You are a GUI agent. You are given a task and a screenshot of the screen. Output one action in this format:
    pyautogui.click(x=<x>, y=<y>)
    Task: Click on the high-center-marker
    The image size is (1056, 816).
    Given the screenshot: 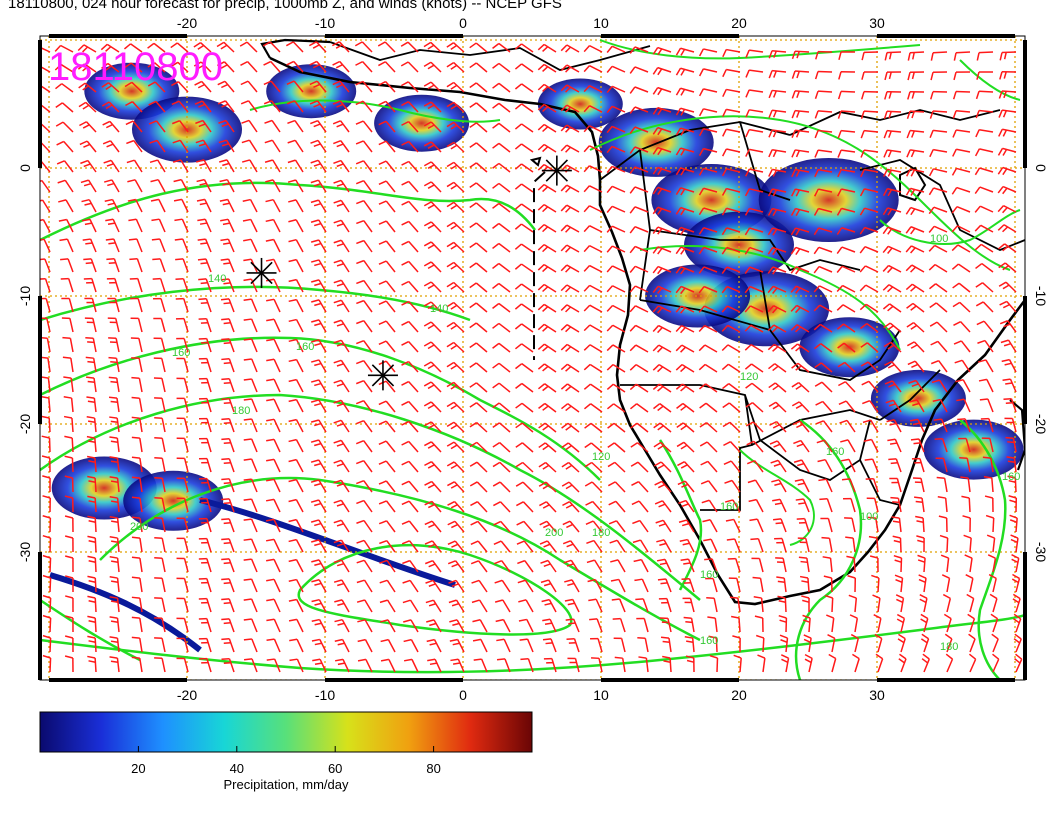 What is the action you would take?
    pyautogui.click(x=556, y=170)
    